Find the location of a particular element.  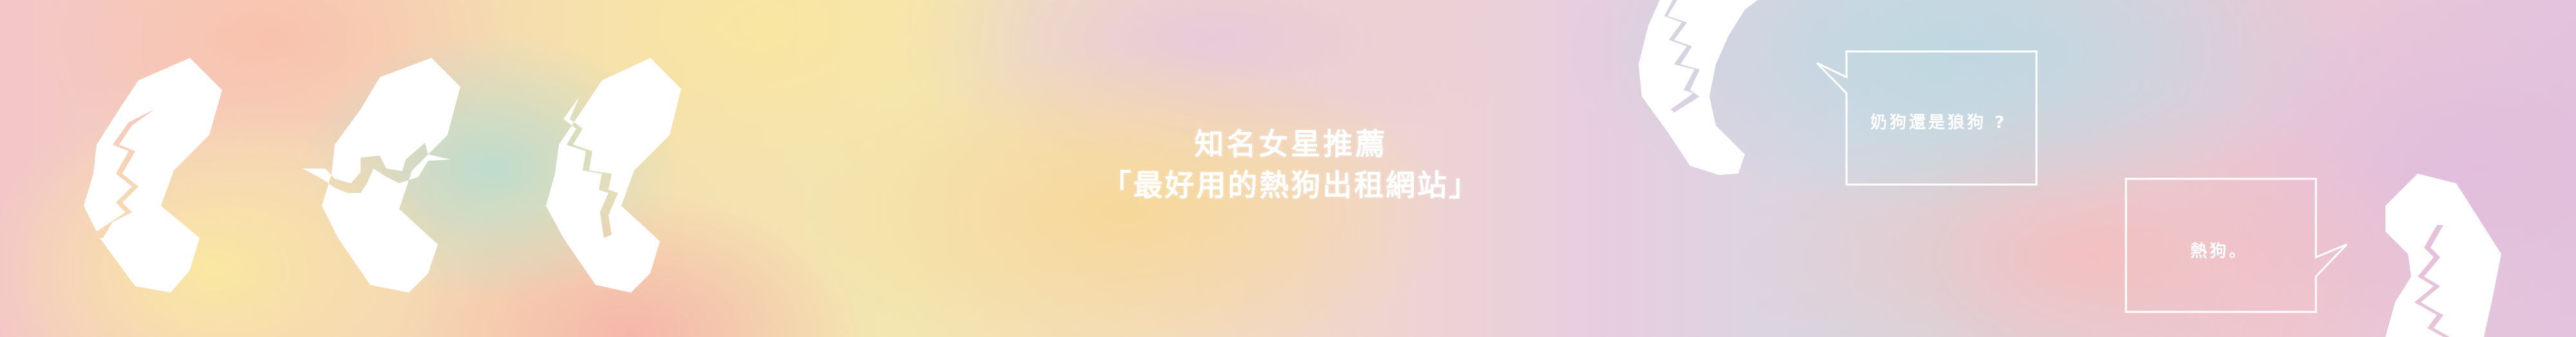

answer-bubble-text: 熱狗。 is located at coordinates (2219, 251).